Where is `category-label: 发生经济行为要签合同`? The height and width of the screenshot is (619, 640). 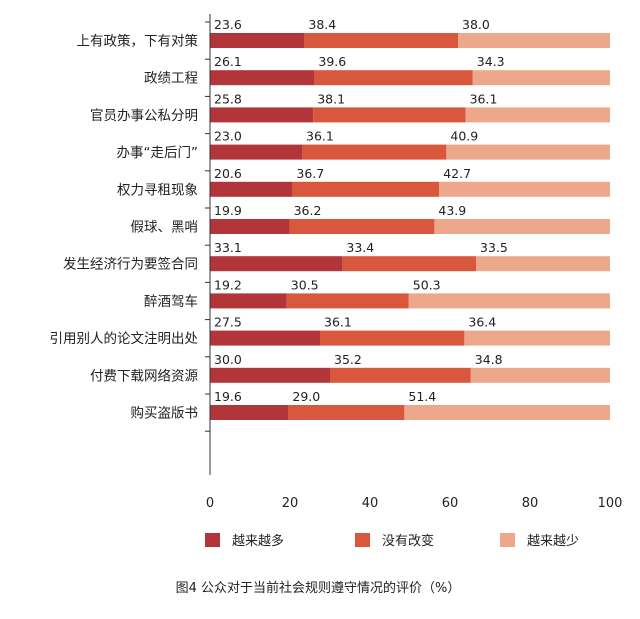
category-label: 发生经济行为要签合同 is located at coordinates (130, 264).